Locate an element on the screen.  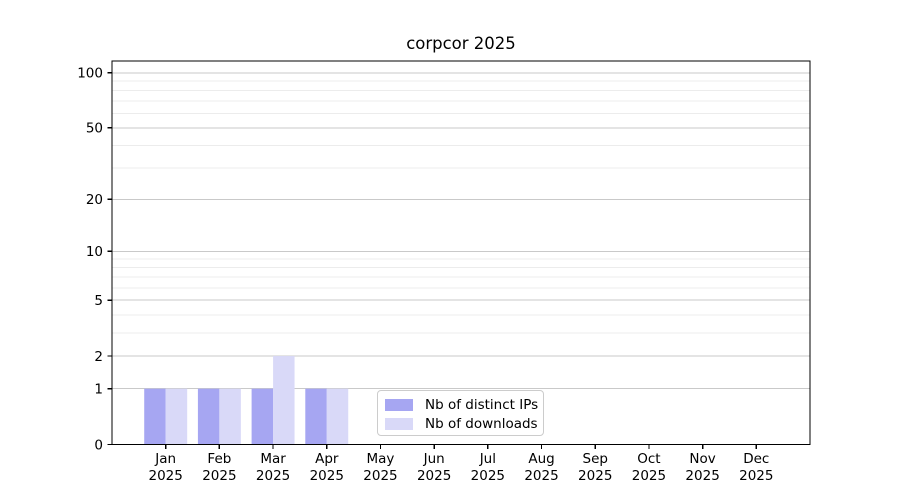
chart-title: corpcor 2025 is located at coordinates (461, 43).